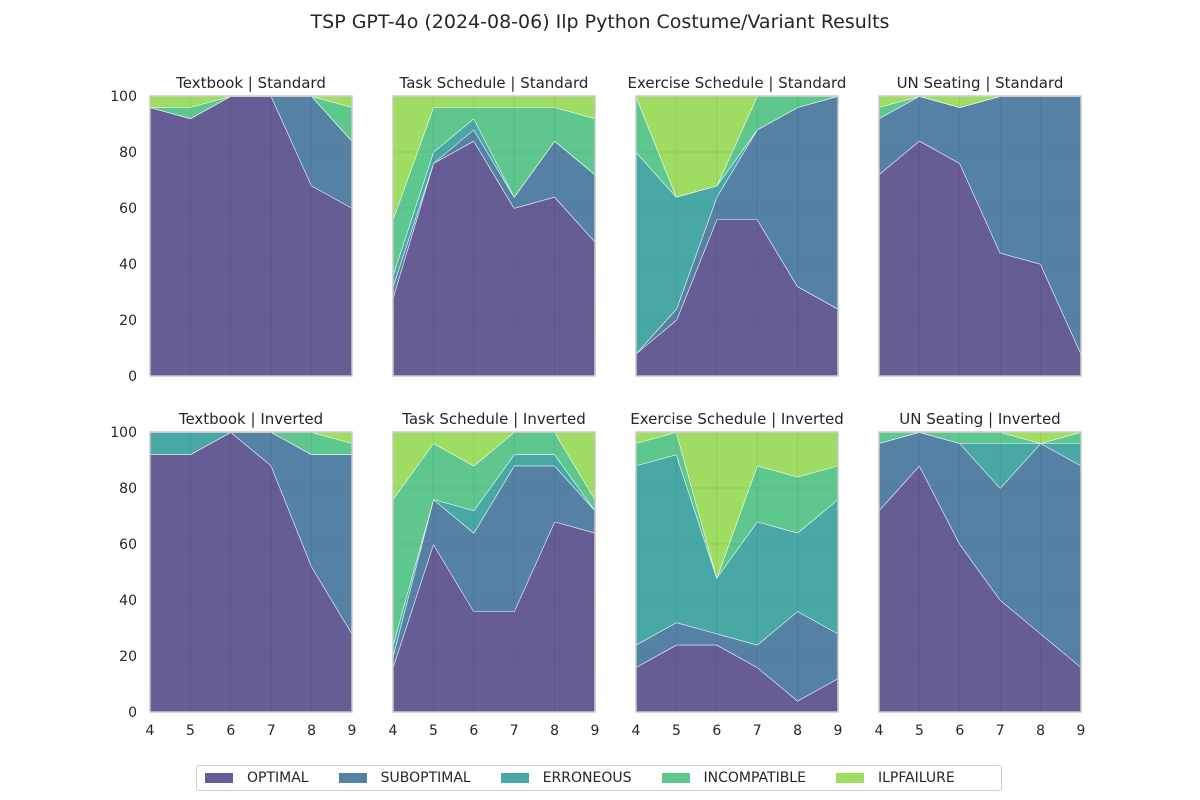 This screenshot has height=800, width=1200. What do you see at coordinates (754, 778) in the screenshot?
I see `legend-label-incompatible: INCOMPATIBLE` at bounding box center [754, 778].